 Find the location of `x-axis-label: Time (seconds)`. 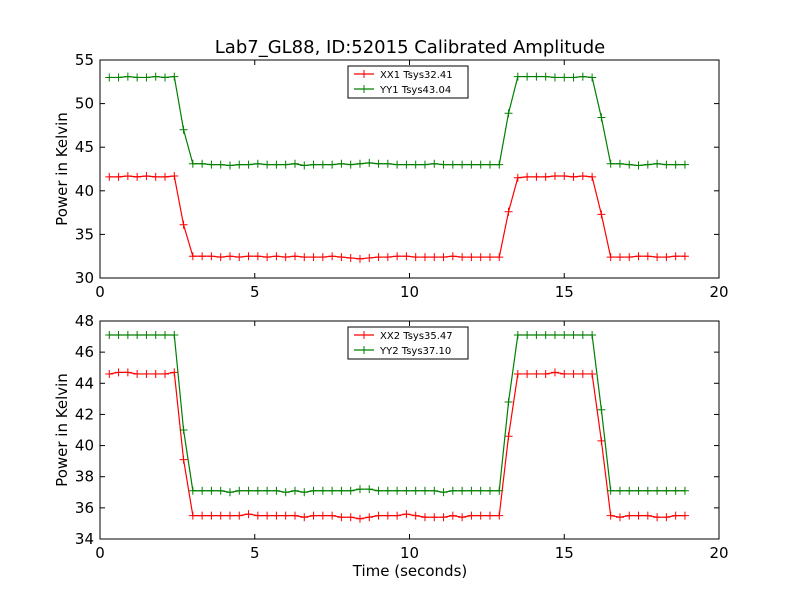

x-axis-label: Time (seconds) is located at coordinates (410, 571).